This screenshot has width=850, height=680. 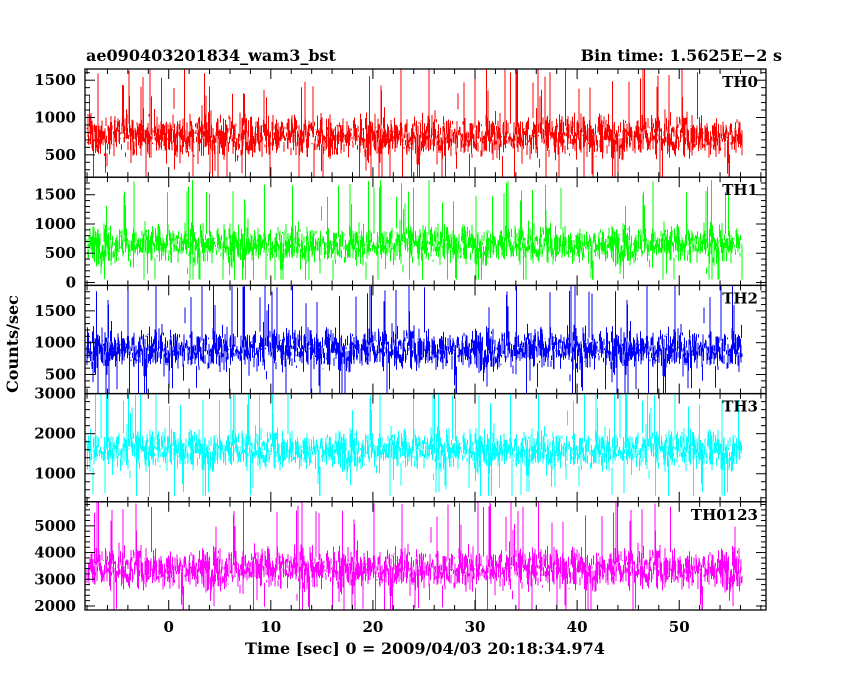 What do you see at coordinates (372, 627) in the screenshot?
I see `x-tick-label: 20` at bounding box center [372, 627].